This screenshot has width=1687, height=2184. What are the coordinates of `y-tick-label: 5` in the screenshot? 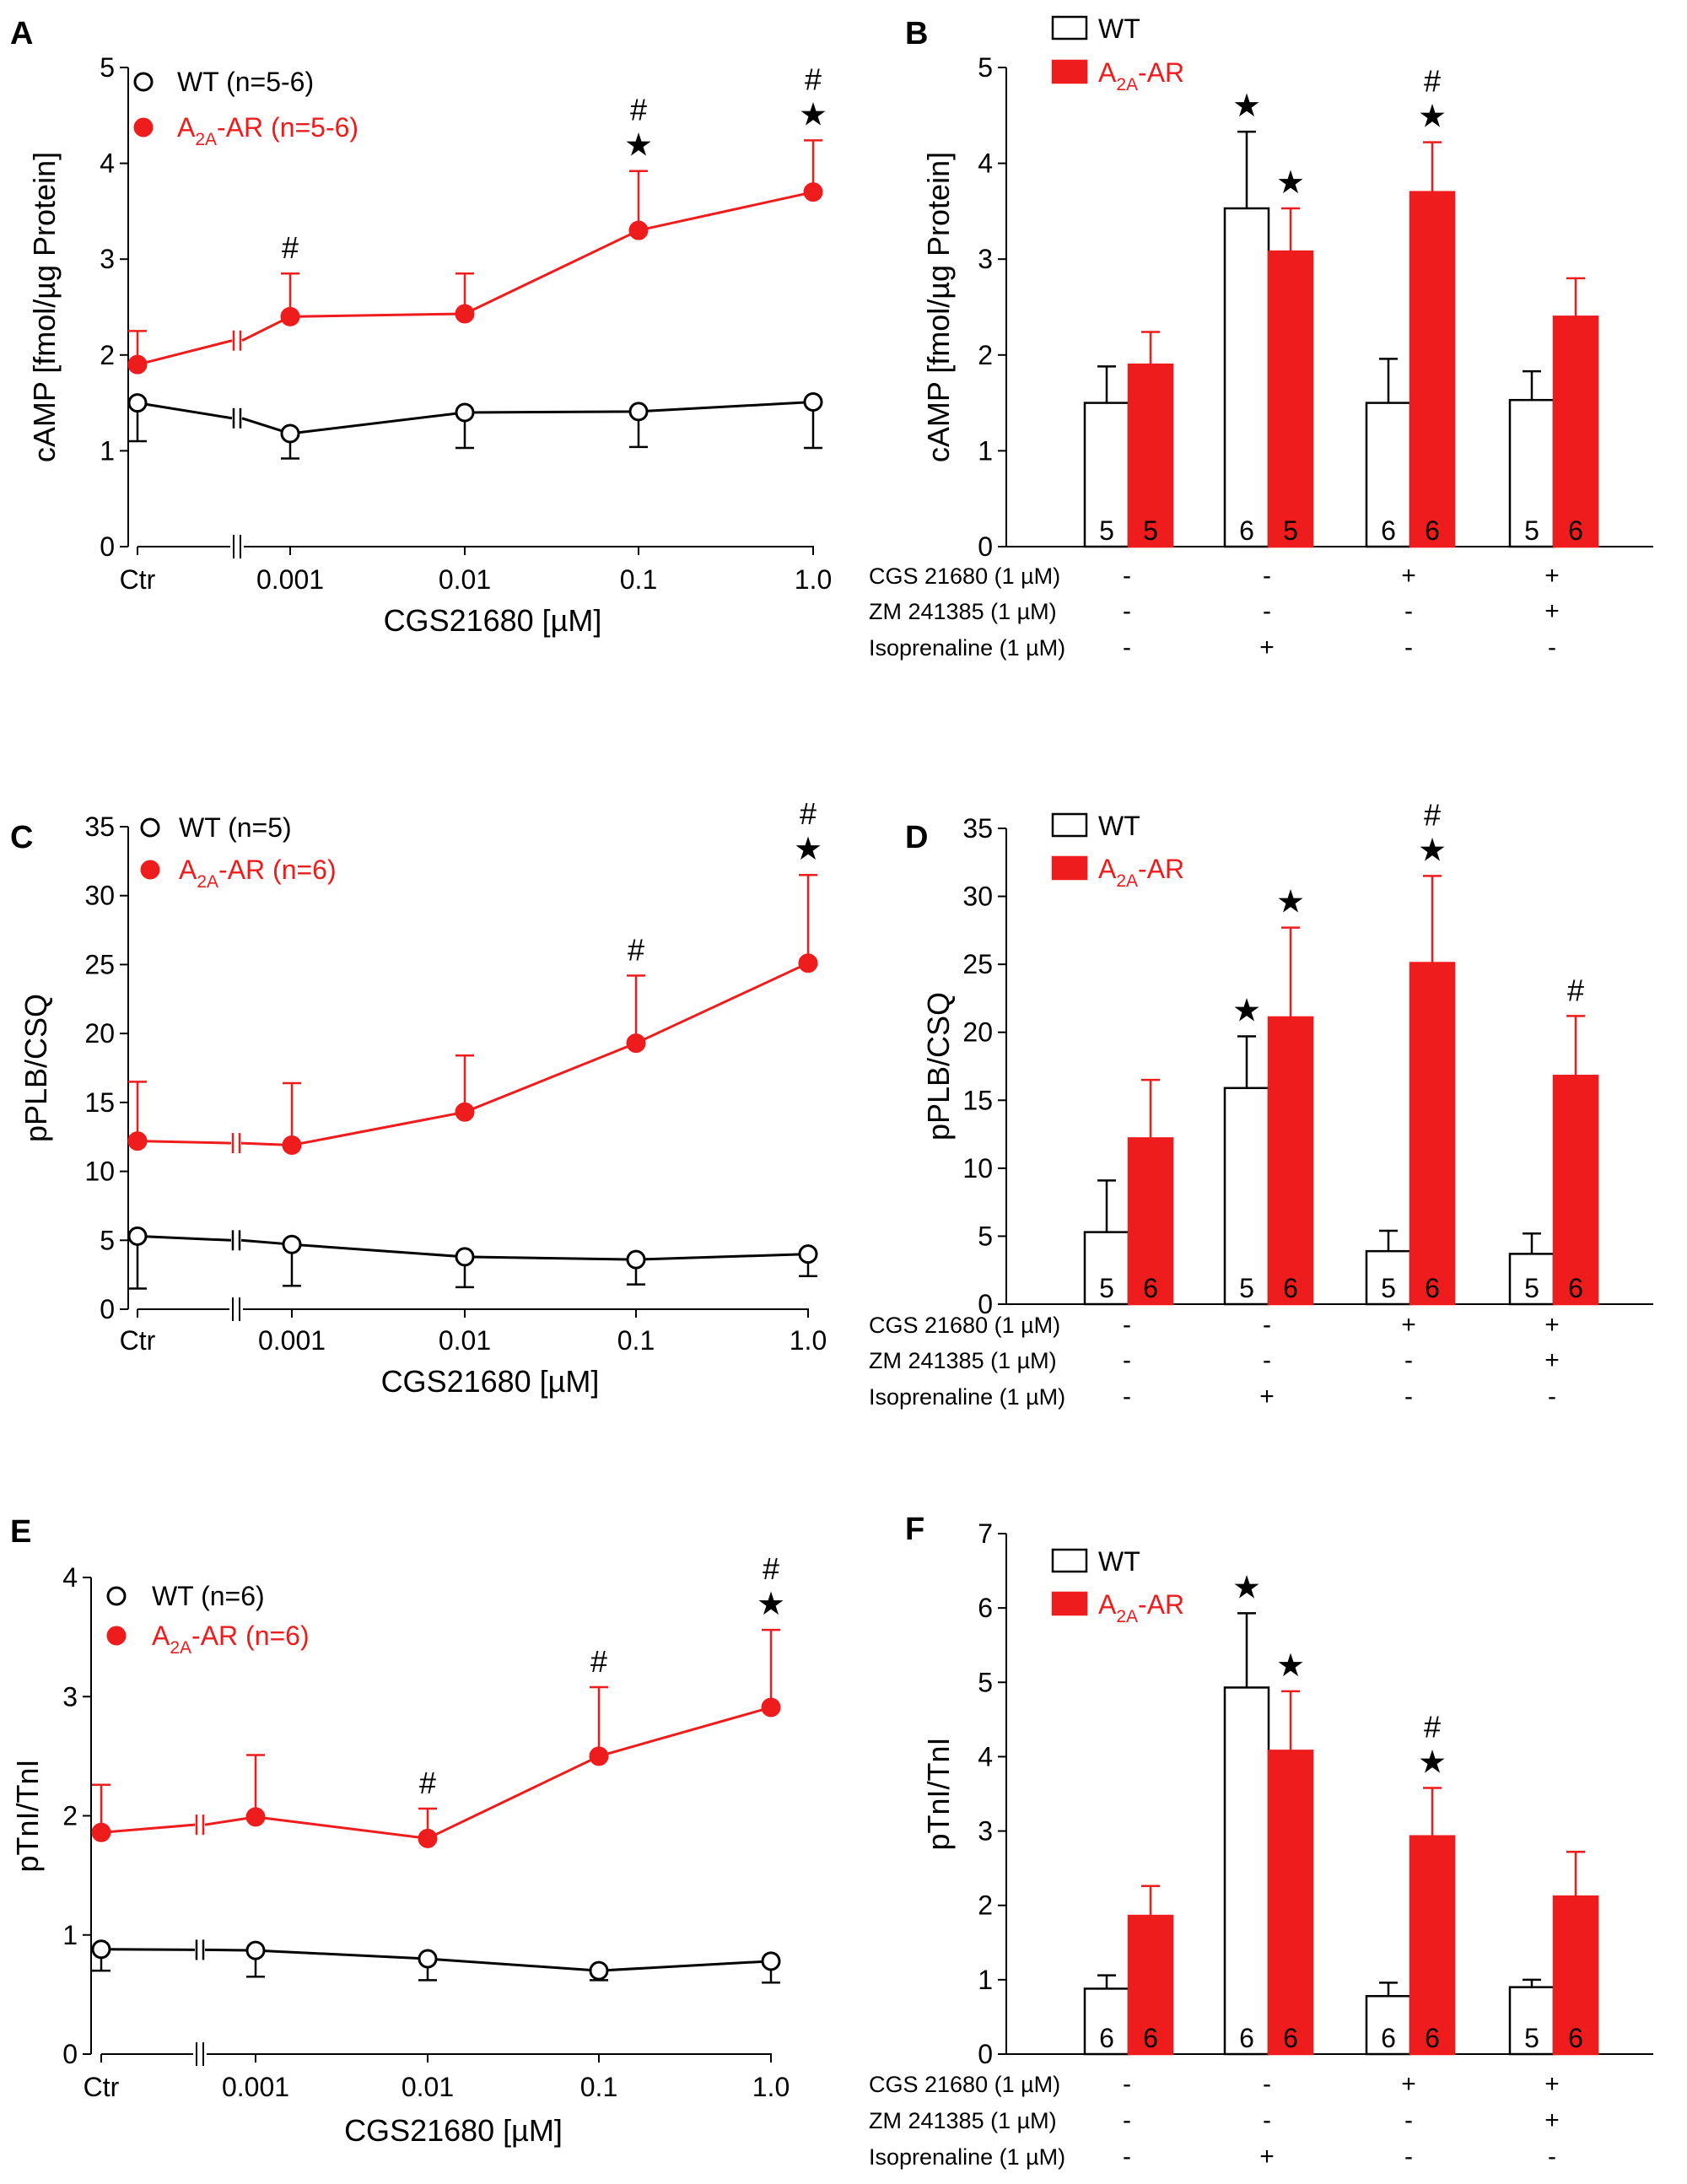 It's located at (985, 1236).